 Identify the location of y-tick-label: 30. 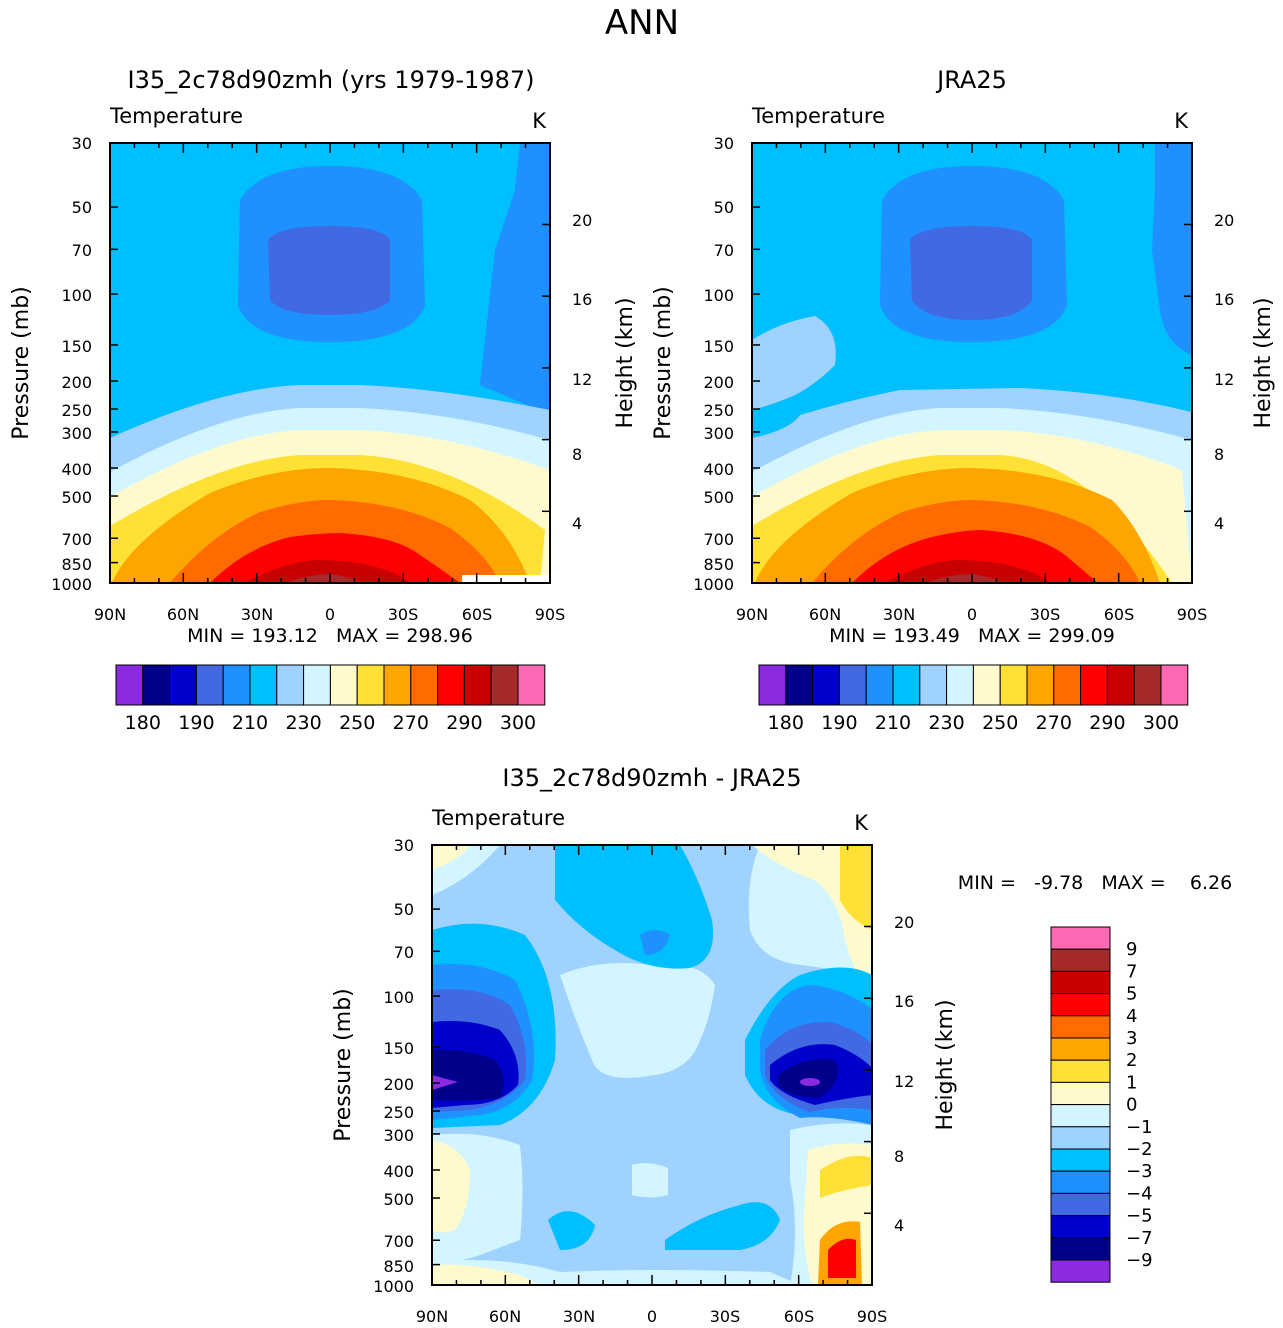
(404, 845).